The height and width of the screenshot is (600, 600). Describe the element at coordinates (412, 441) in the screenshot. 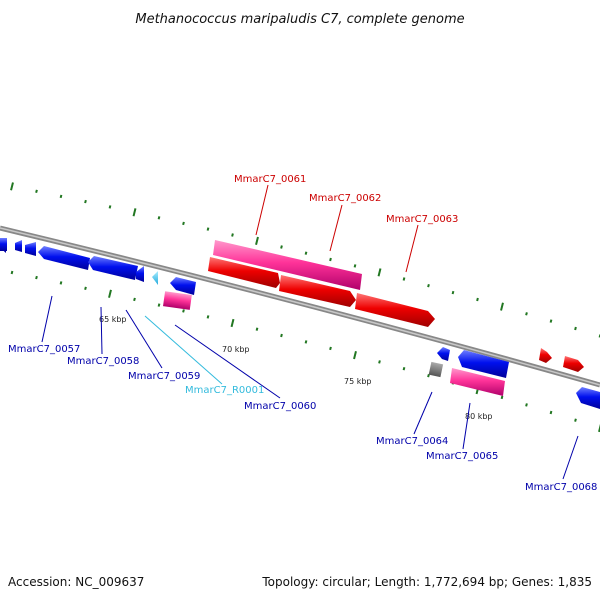

I see `gene-label-0064: MmarC7_0064` at that location.